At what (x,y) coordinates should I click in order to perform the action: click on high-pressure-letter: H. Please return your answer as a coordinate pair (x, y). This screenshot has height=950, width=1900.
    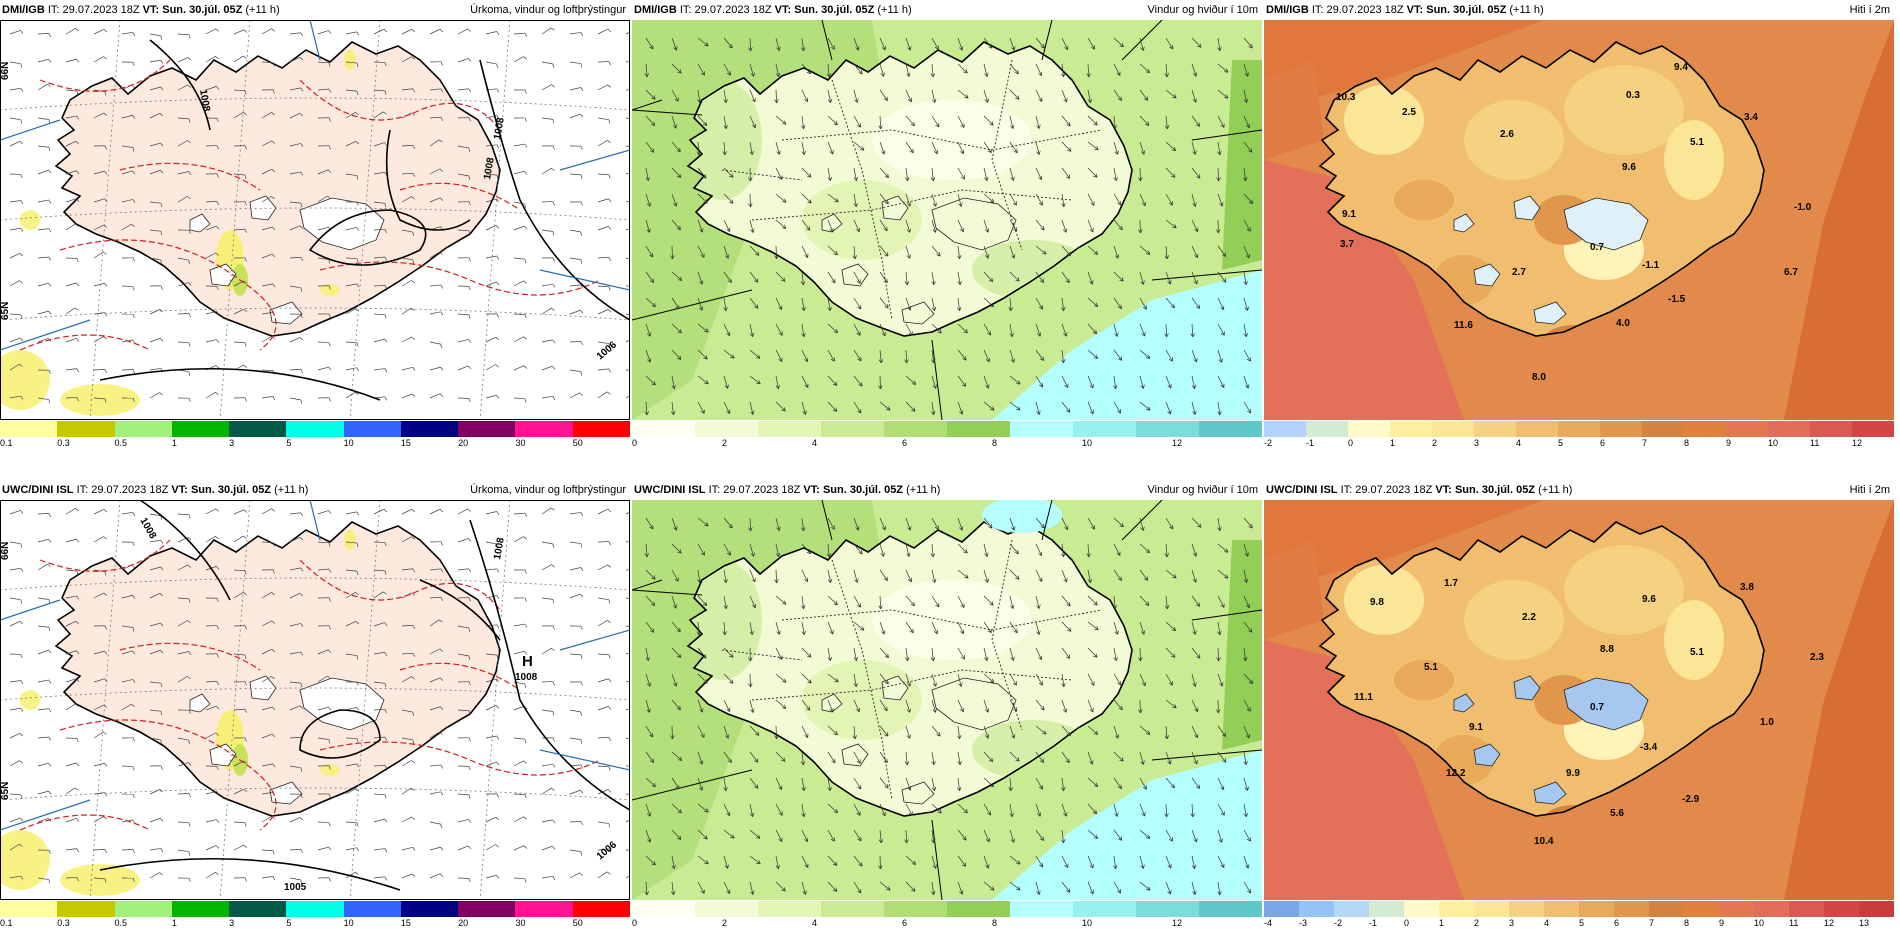
    Looking at the image, I should click on (527, 661).